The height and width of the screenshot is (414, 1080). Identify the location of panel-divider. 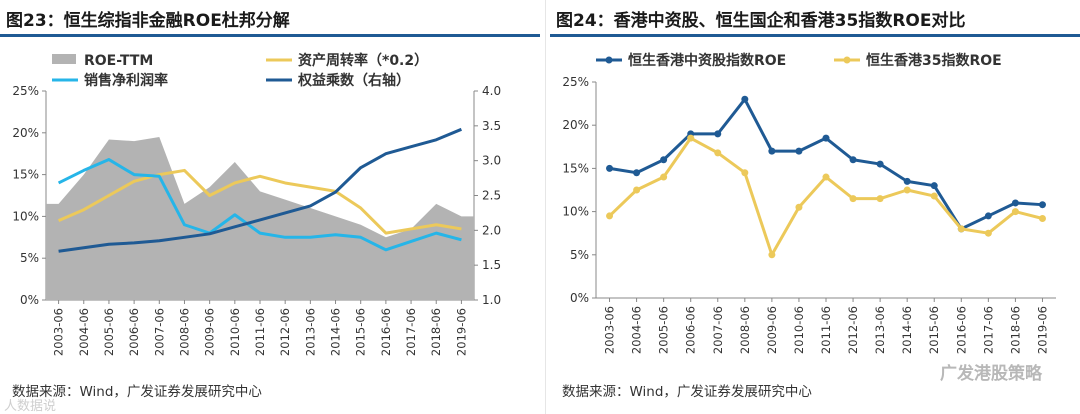
(545, 207).